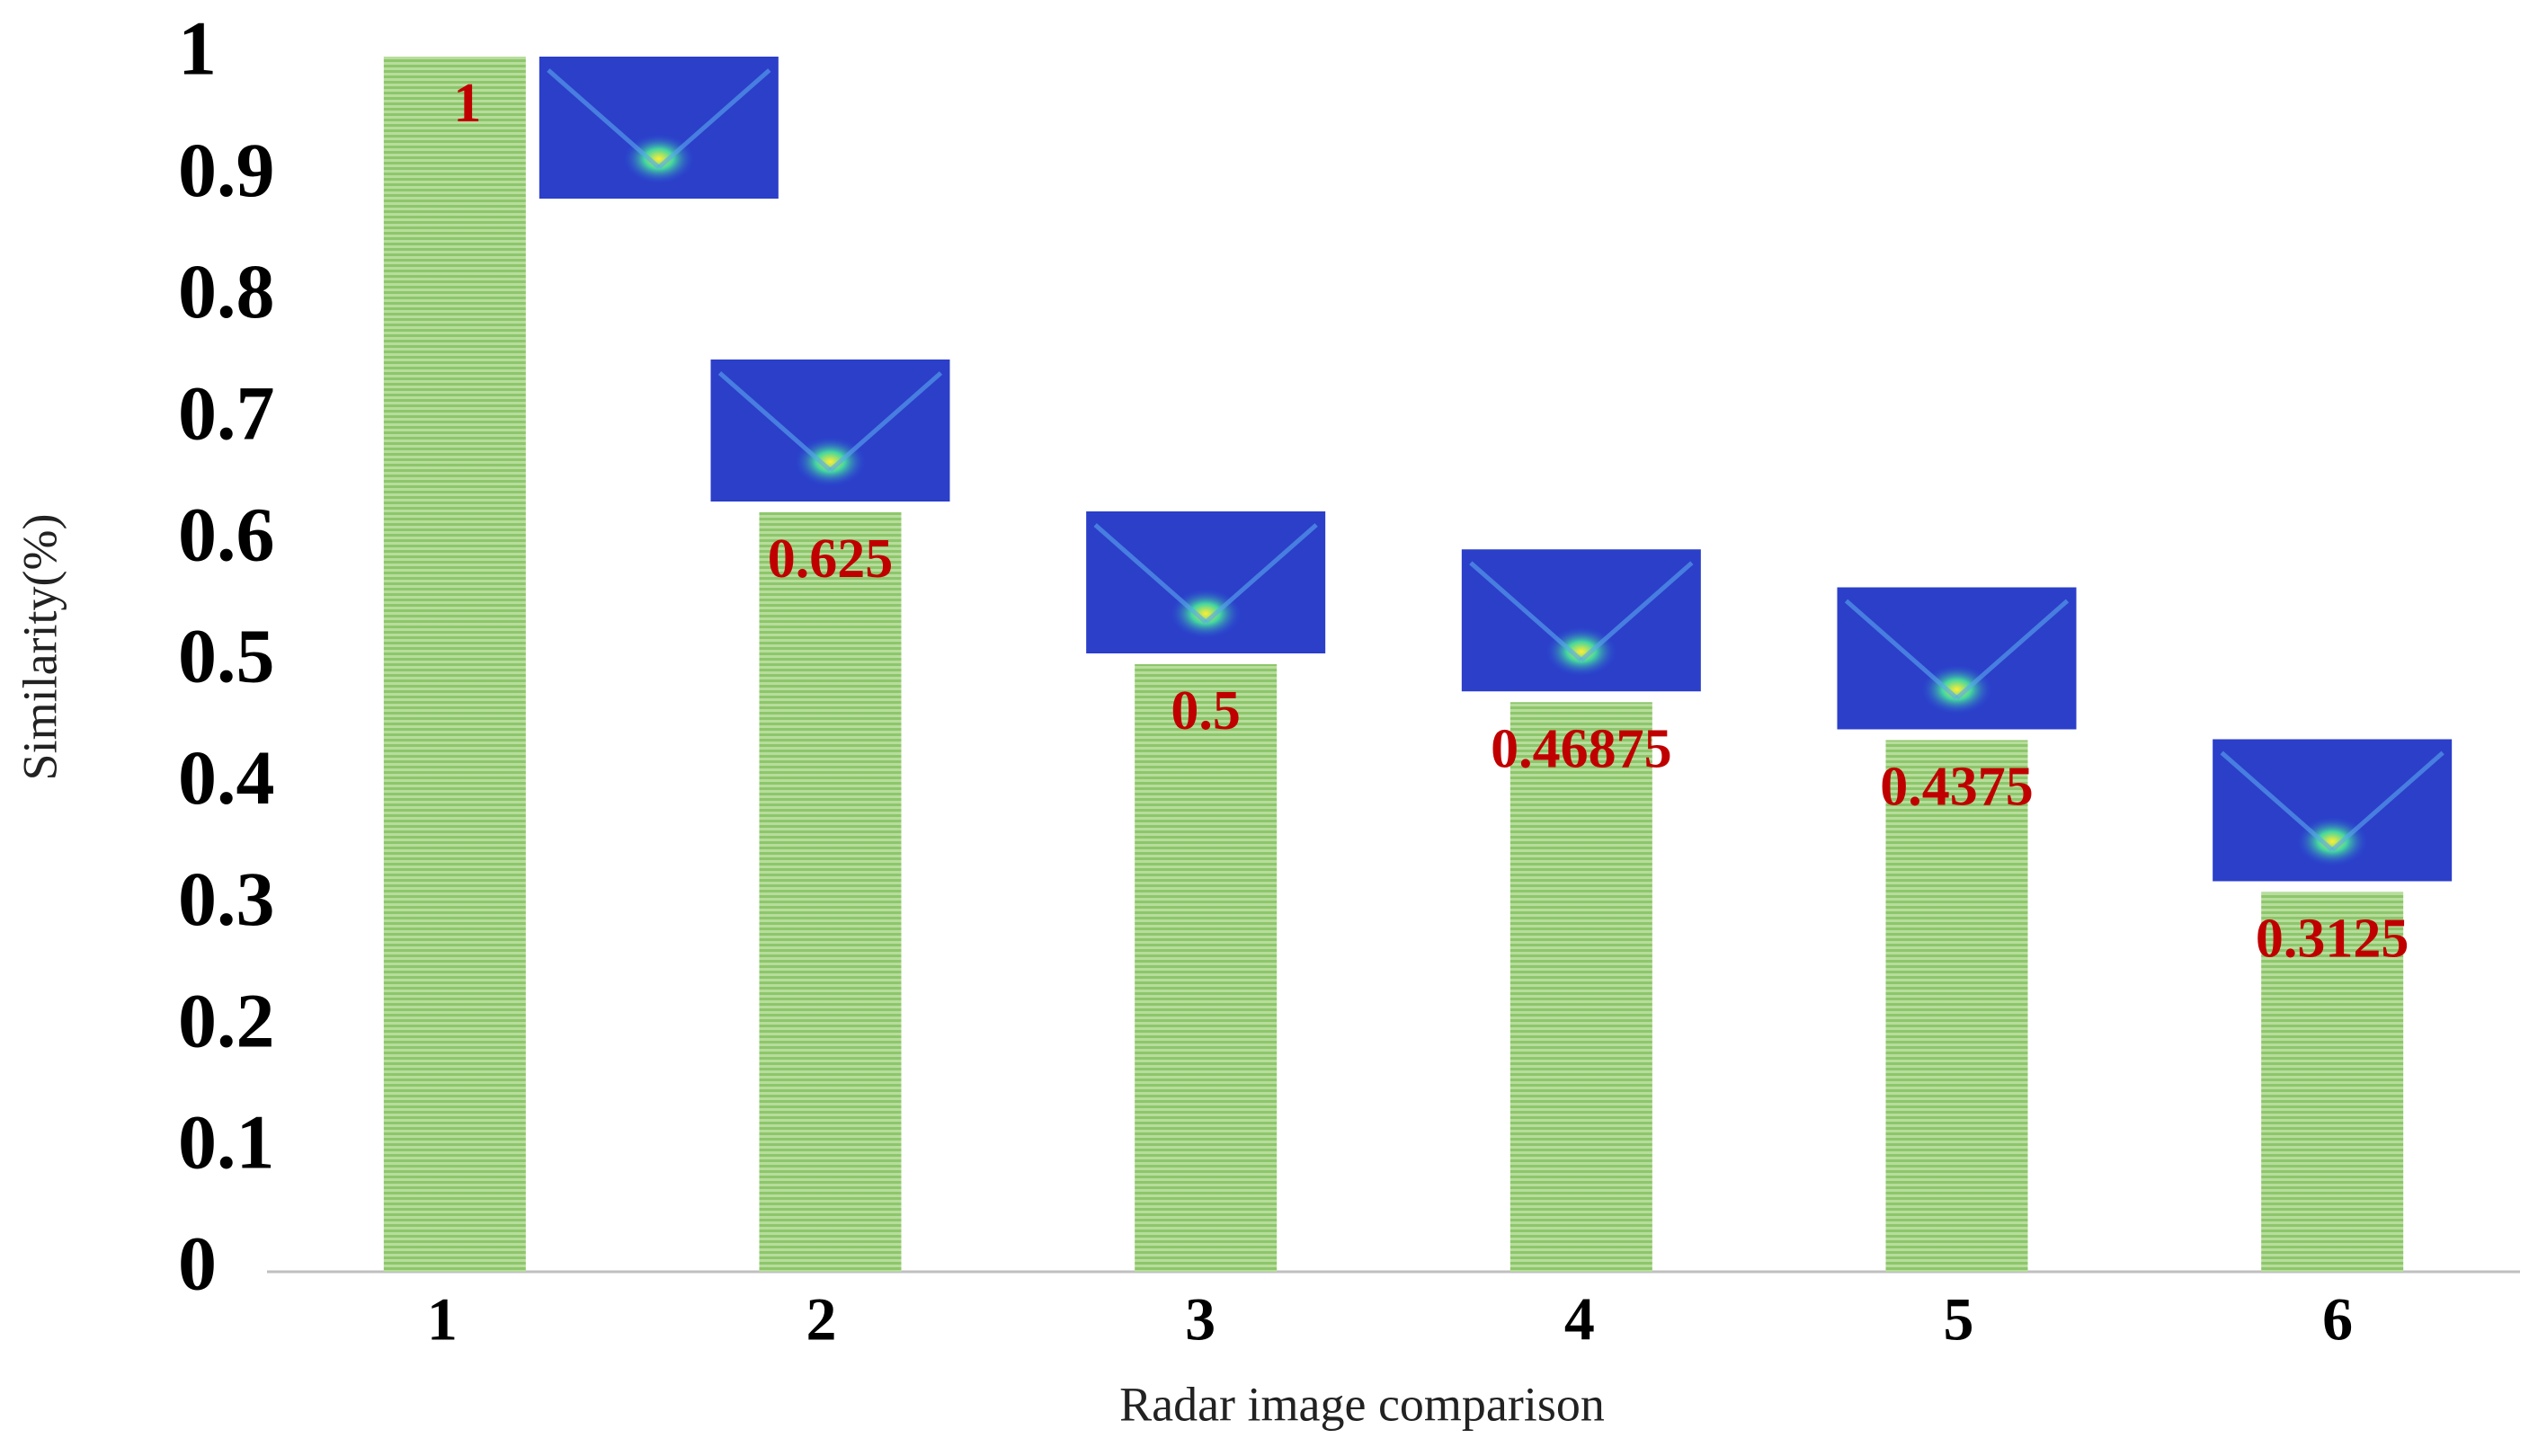 The width and height of the screenshot is (2529, 1456). What do you see at coordinates (2337, 1319) in the screenshot?
I see `x-tick-label: 6` at bounding box center [2337, 1319].